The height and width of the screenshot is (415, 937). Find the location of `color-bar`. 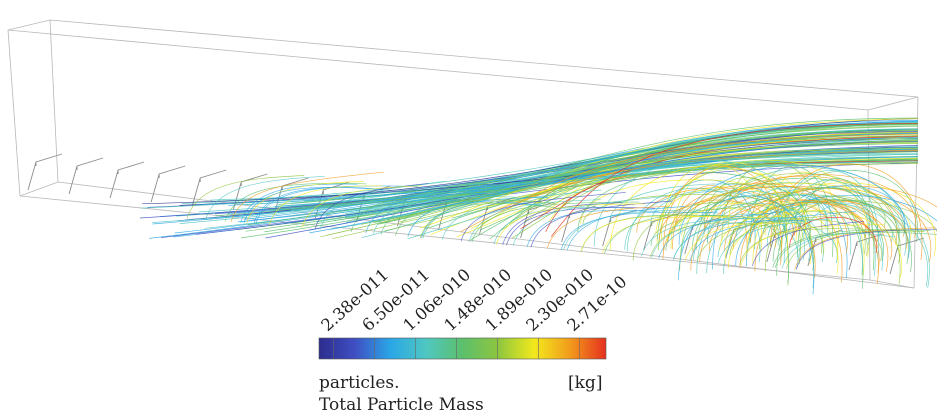

color-bar is located at coordinates (462, 348).